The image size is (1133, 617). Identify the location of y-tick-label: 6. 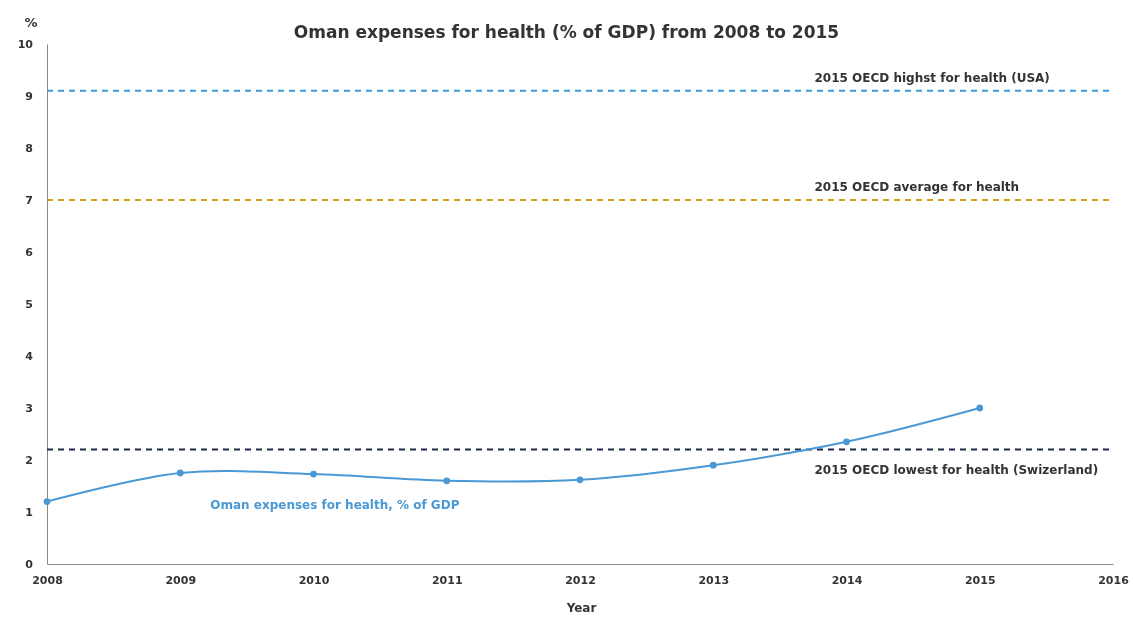
(29, 253).